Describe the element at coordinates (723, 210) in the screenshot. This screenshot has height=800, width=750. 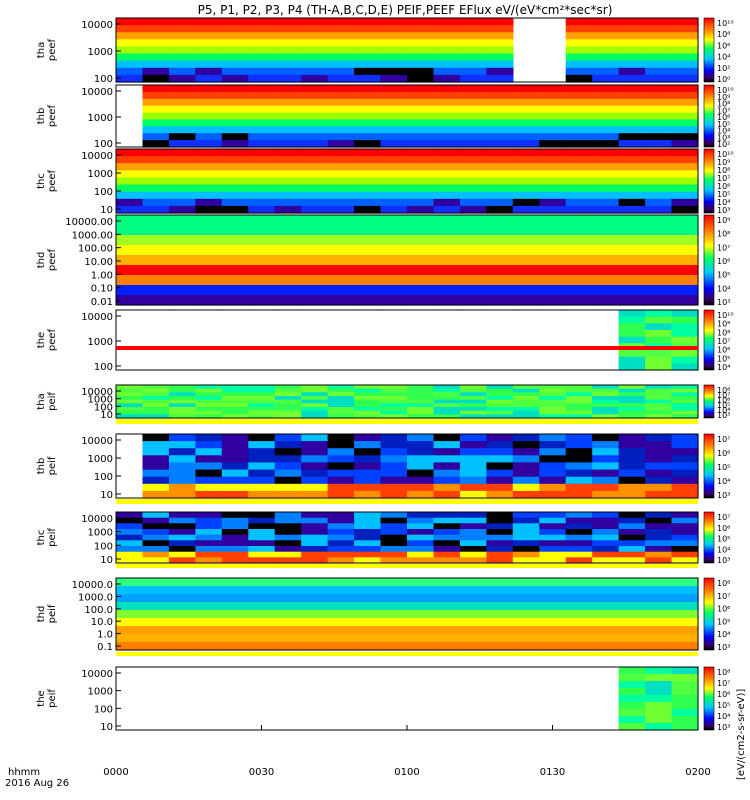
I see `colorbar-tick-label: 10³` at that location.